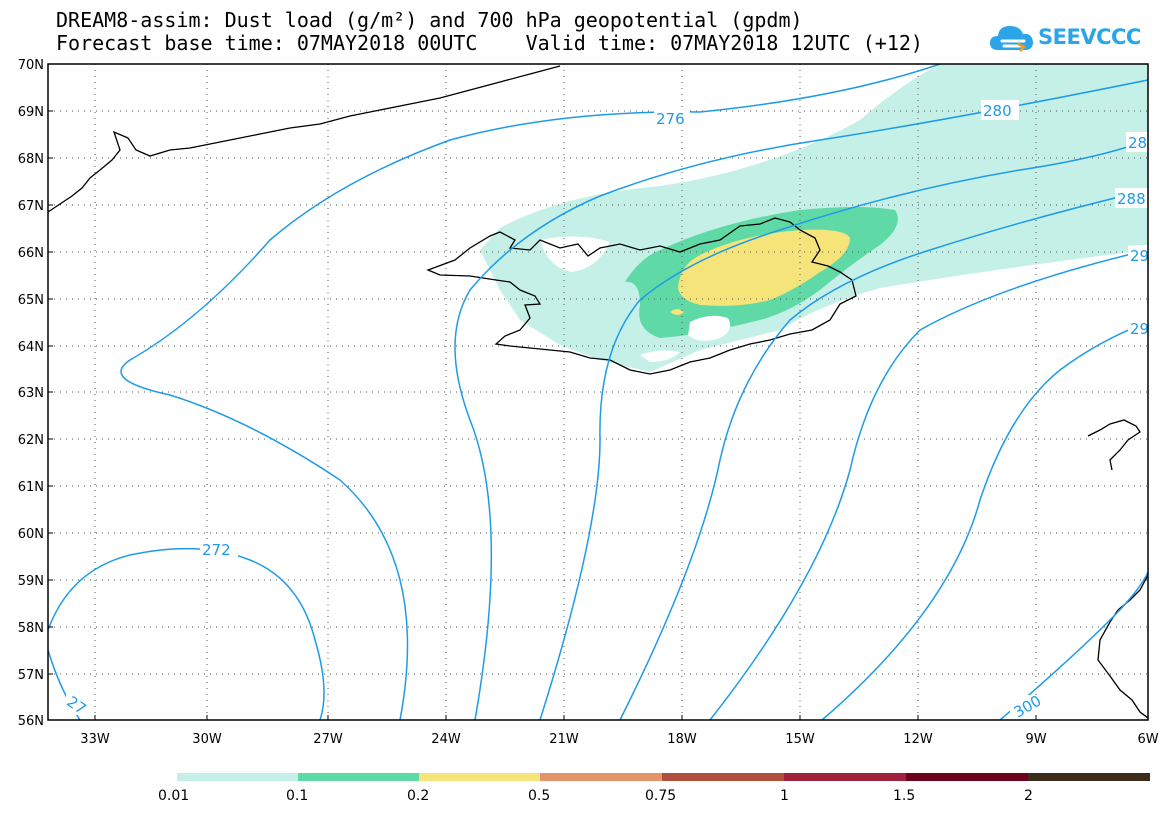  I want to click on lat-label: 70N, so click(31, 65).